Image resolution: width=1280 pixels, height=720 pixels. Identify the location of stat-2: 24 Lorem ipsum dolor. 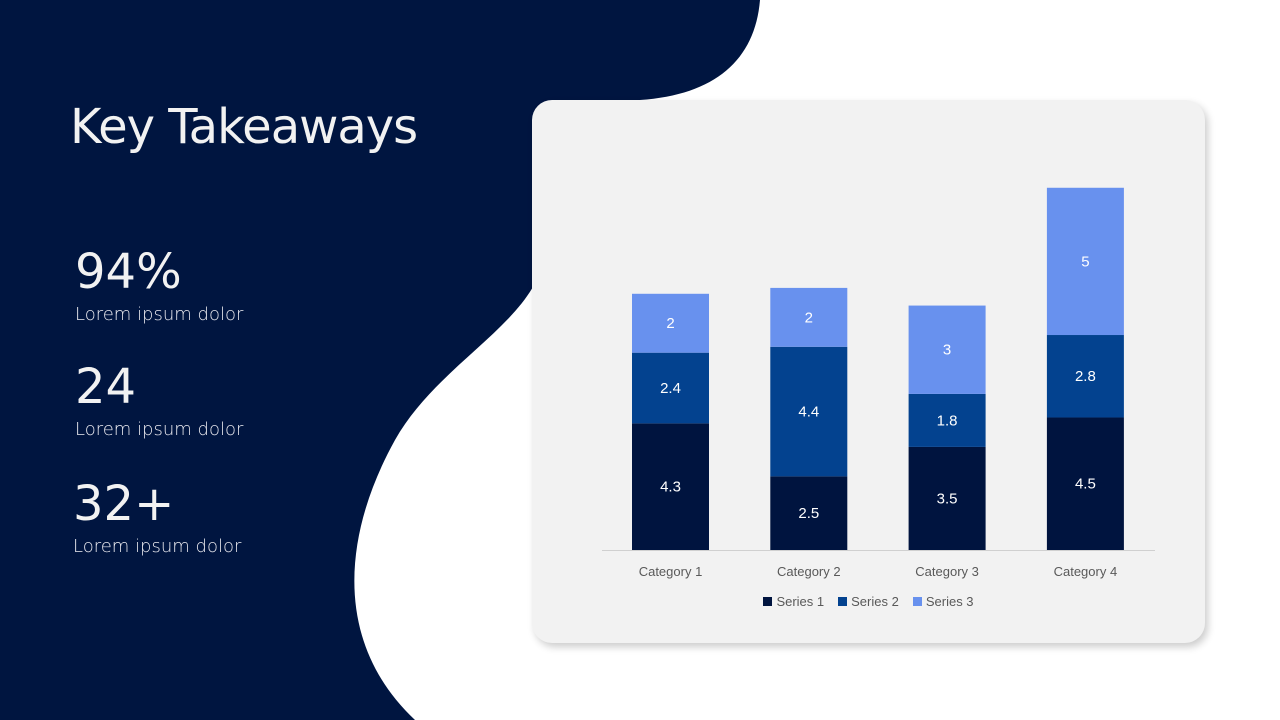
(159, 400).